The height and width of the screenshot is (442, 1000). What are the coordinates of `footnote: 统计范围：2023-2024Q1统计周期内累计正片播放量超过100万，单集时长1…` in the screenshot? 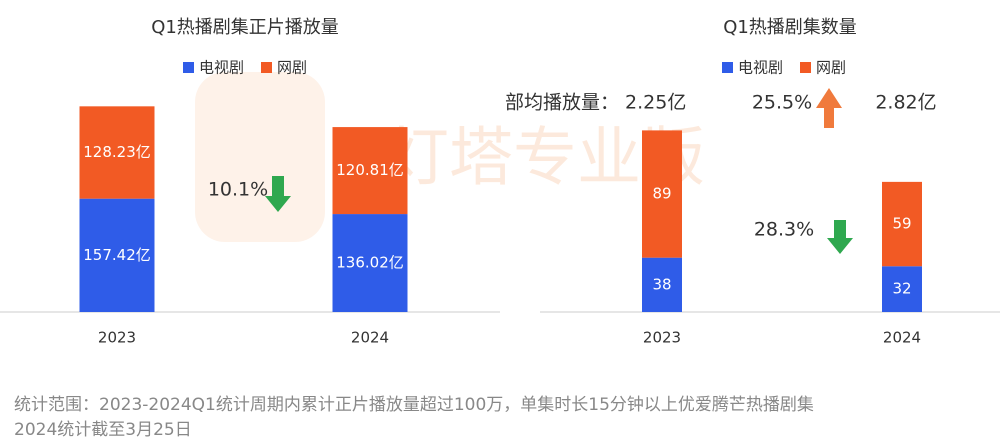 It's located at (414, 405).